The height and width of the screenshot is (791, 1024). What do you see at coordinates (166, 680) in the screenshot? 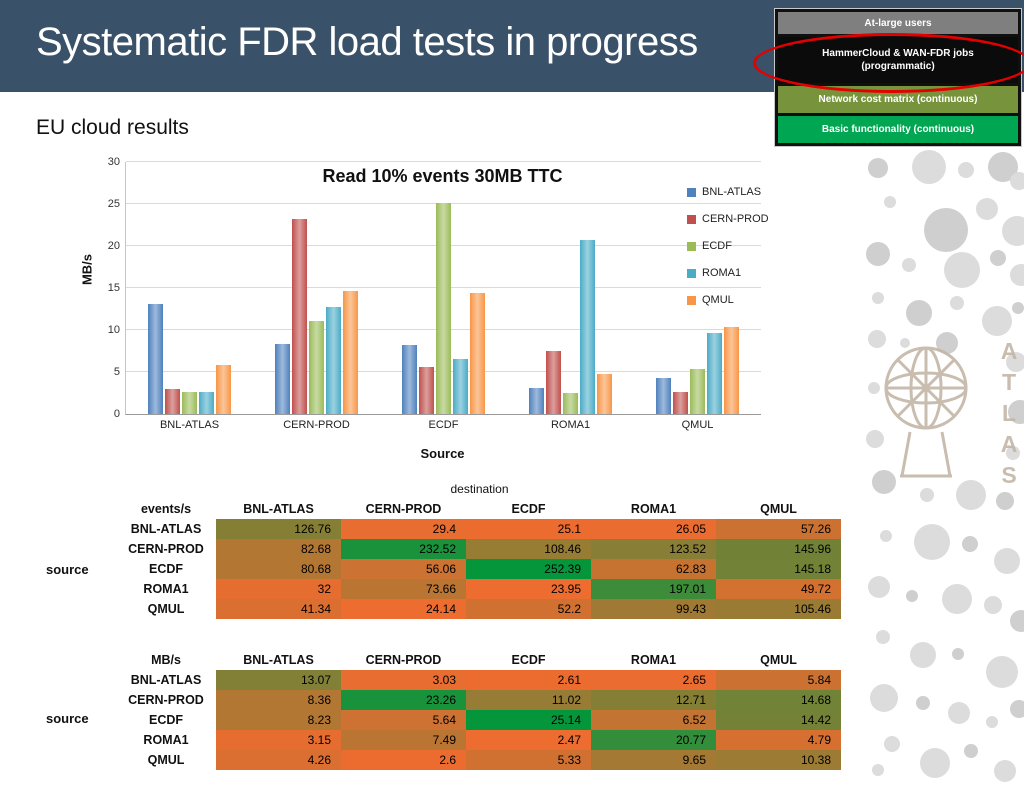
I see `table-row-label: BNL-ATLAS` at bounding box center [166, 680].